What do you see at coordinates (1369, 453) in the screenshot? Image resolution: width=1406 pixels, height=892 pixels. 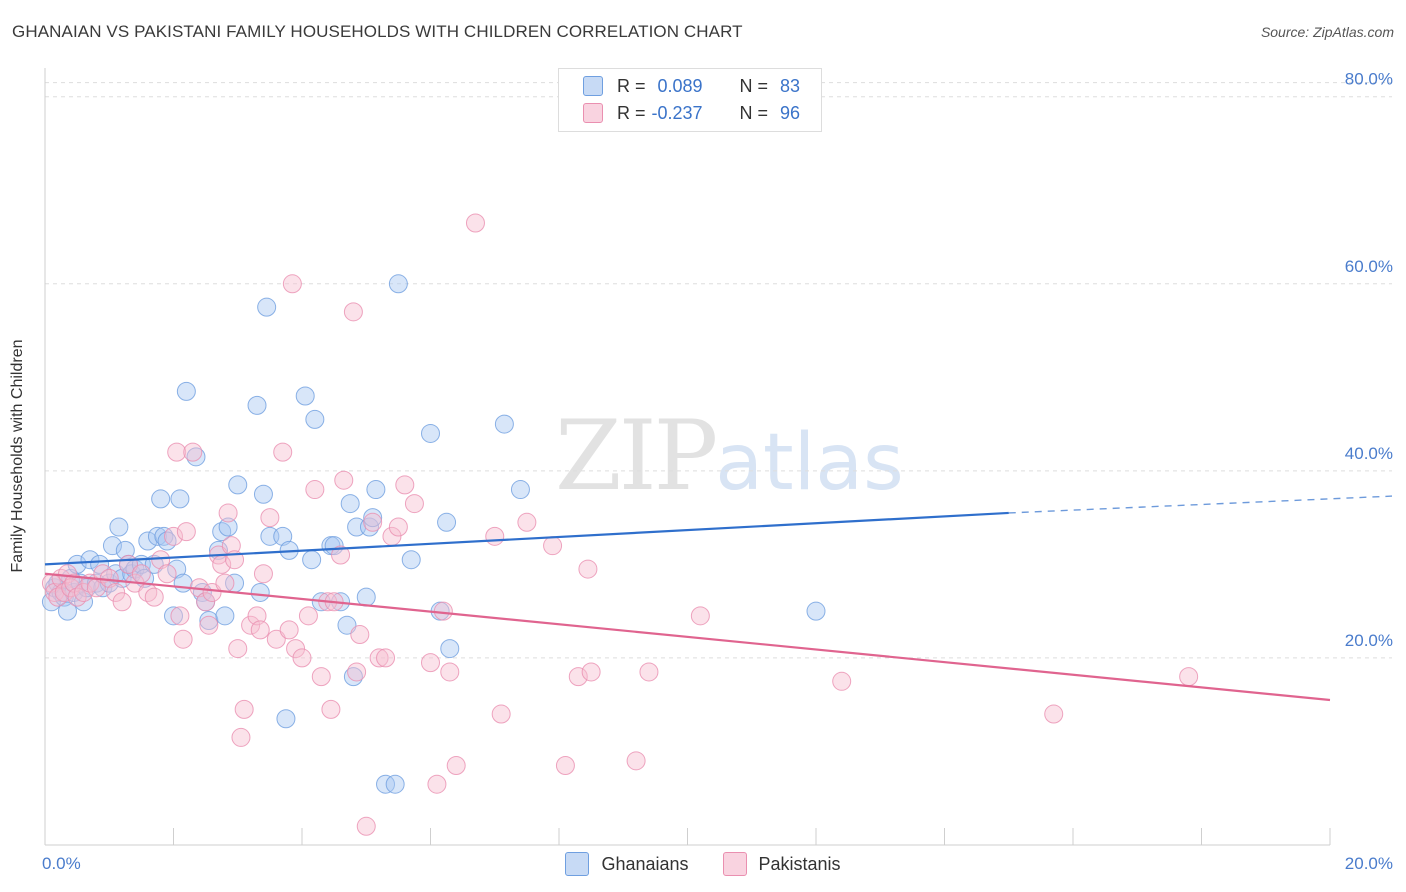 I see `y-tick-label: 40.0%` at bounding box center [1369, 453].